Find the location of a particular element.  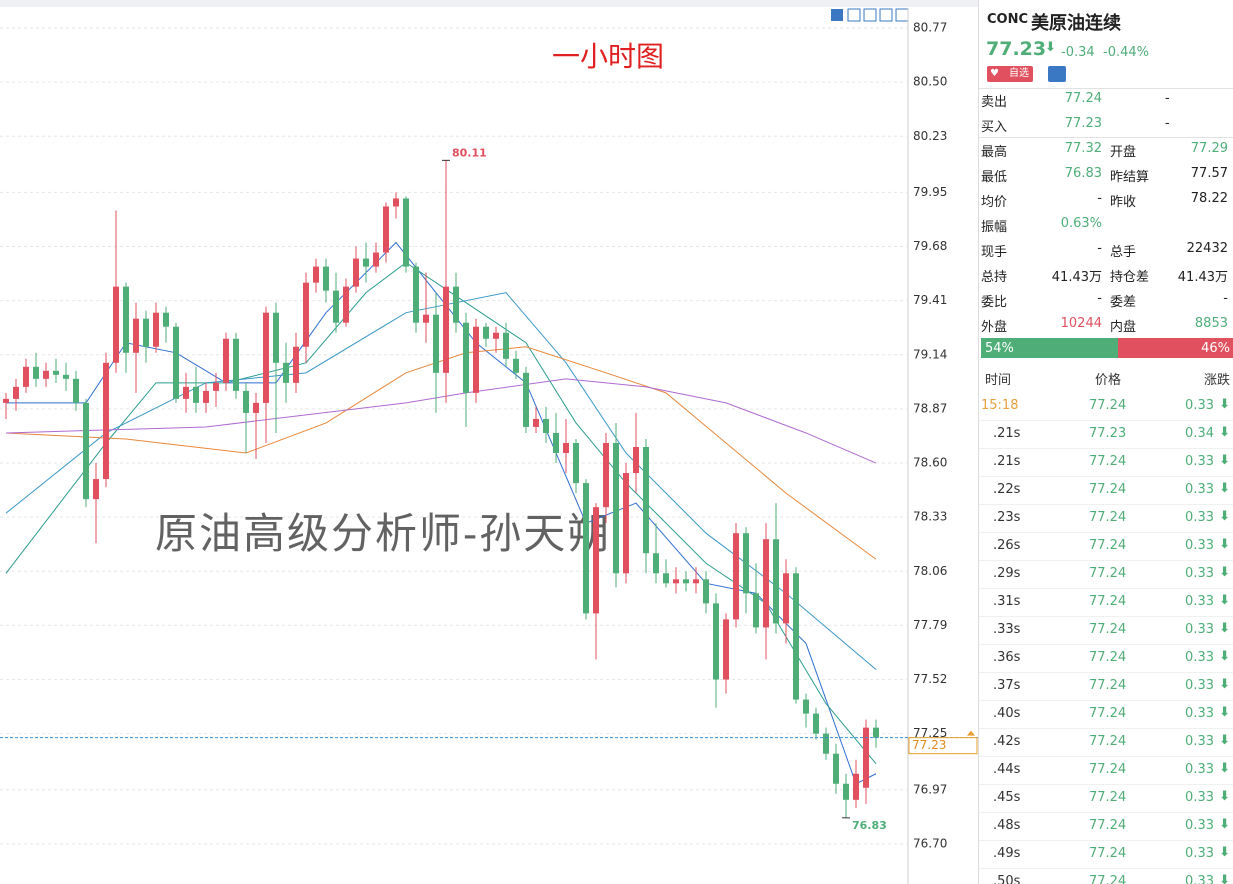

ratio-label: 54% is located at coordinates (999, 348).